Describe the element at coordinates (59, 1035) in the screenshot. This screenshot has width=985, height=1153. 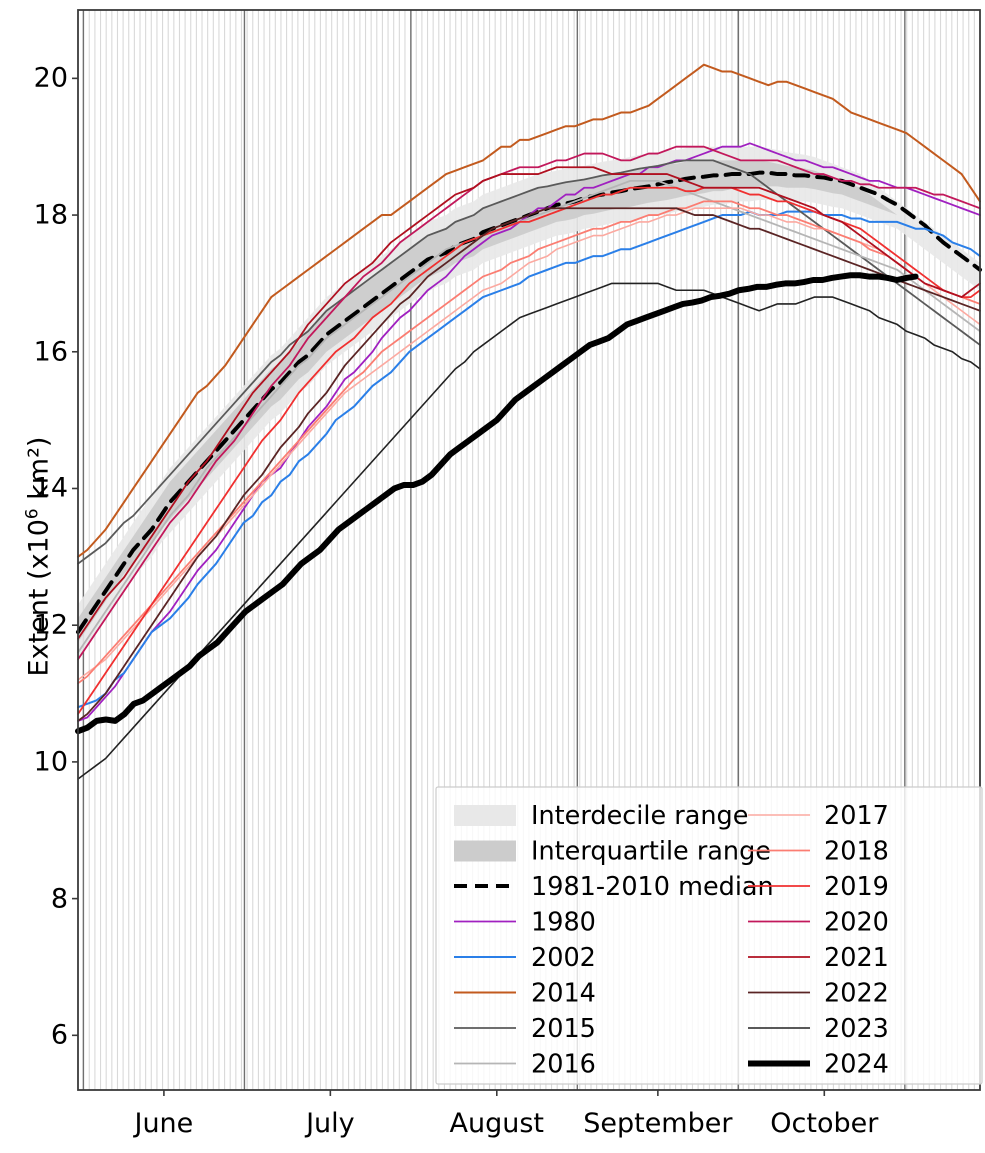
I see `y-axis-tick-label: 6` at that location.